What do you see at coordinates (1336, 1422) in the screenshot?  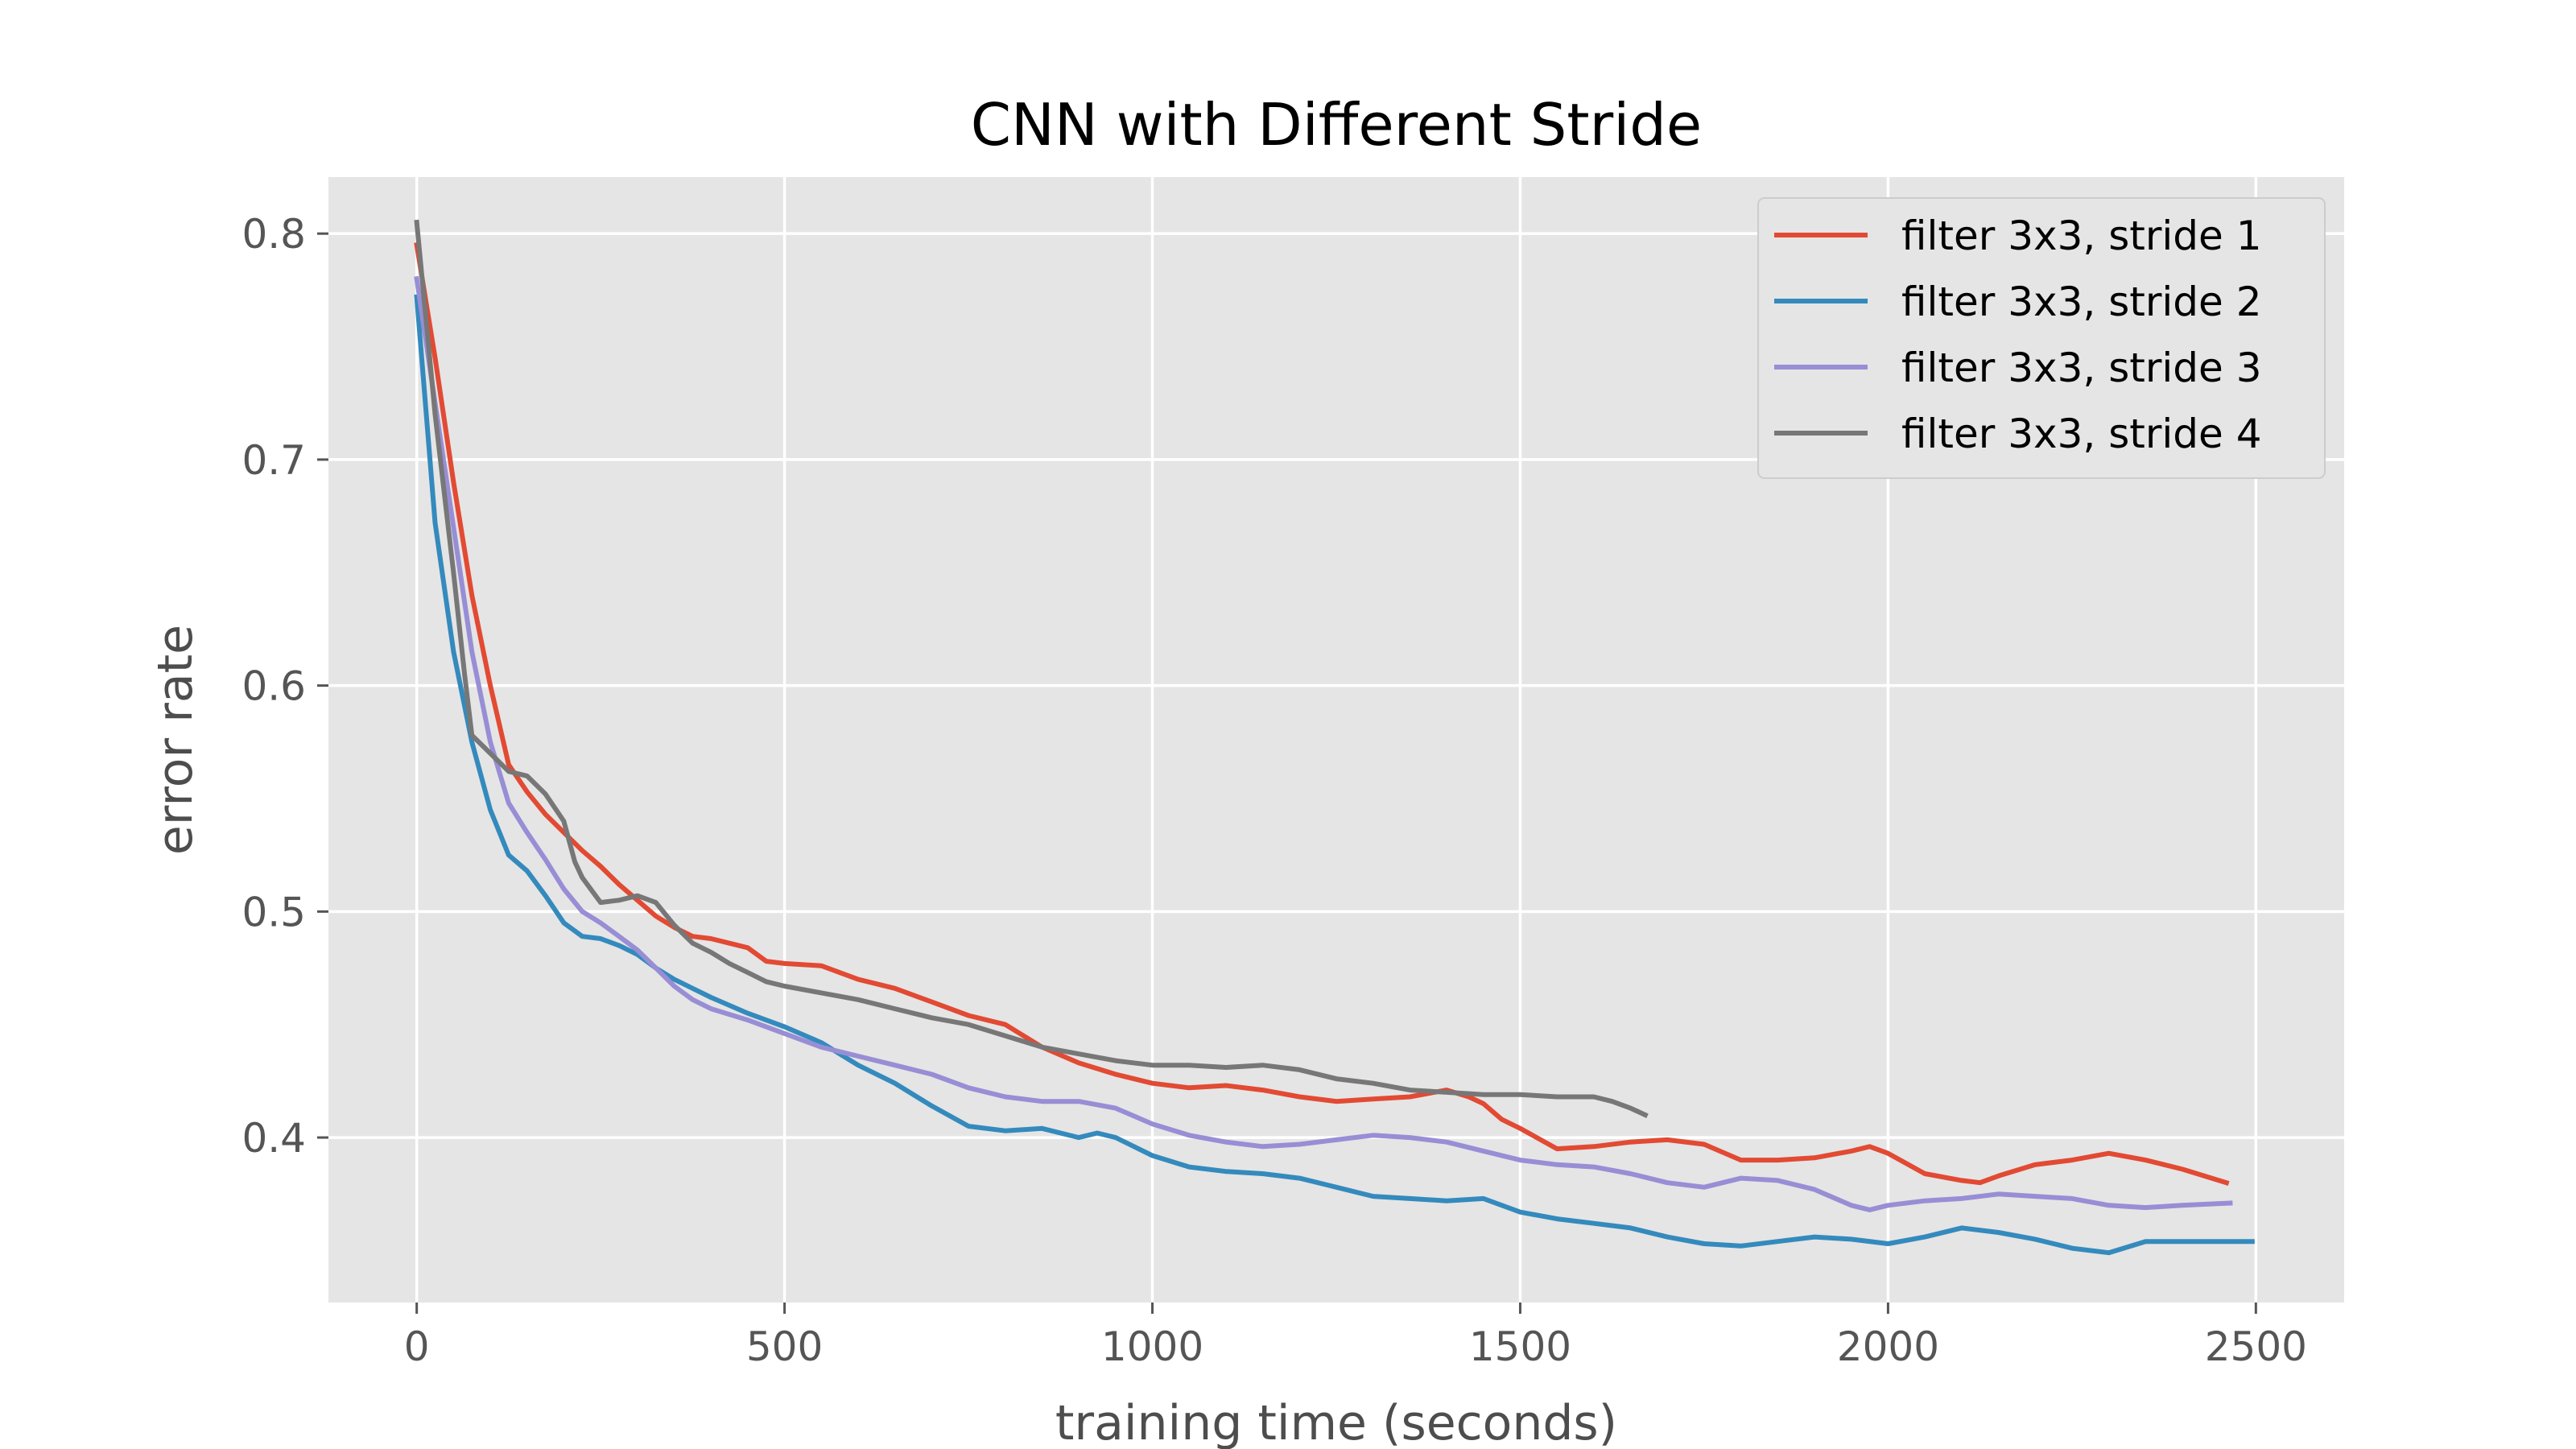 I see `x-axis-label: training time (seconds)` at bounding box center [1336, 1422].